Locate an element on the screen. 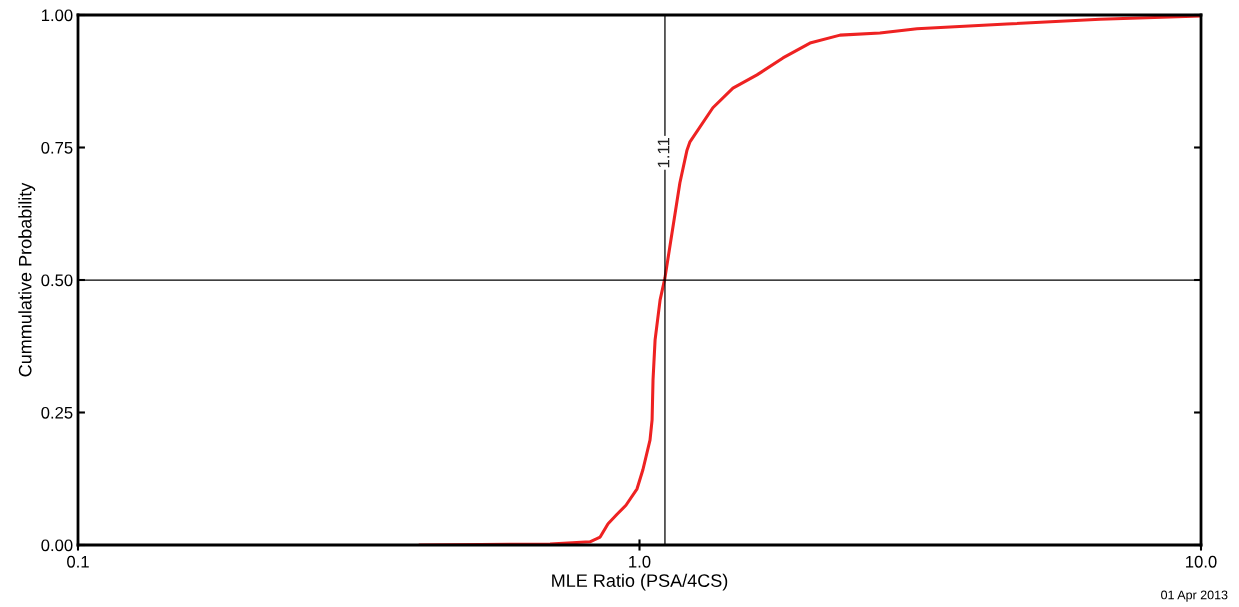 Image resolution: width=1239 pixels, height=607 pixels. x-tick-label: 0.1 is located at coordinates (78, 561).